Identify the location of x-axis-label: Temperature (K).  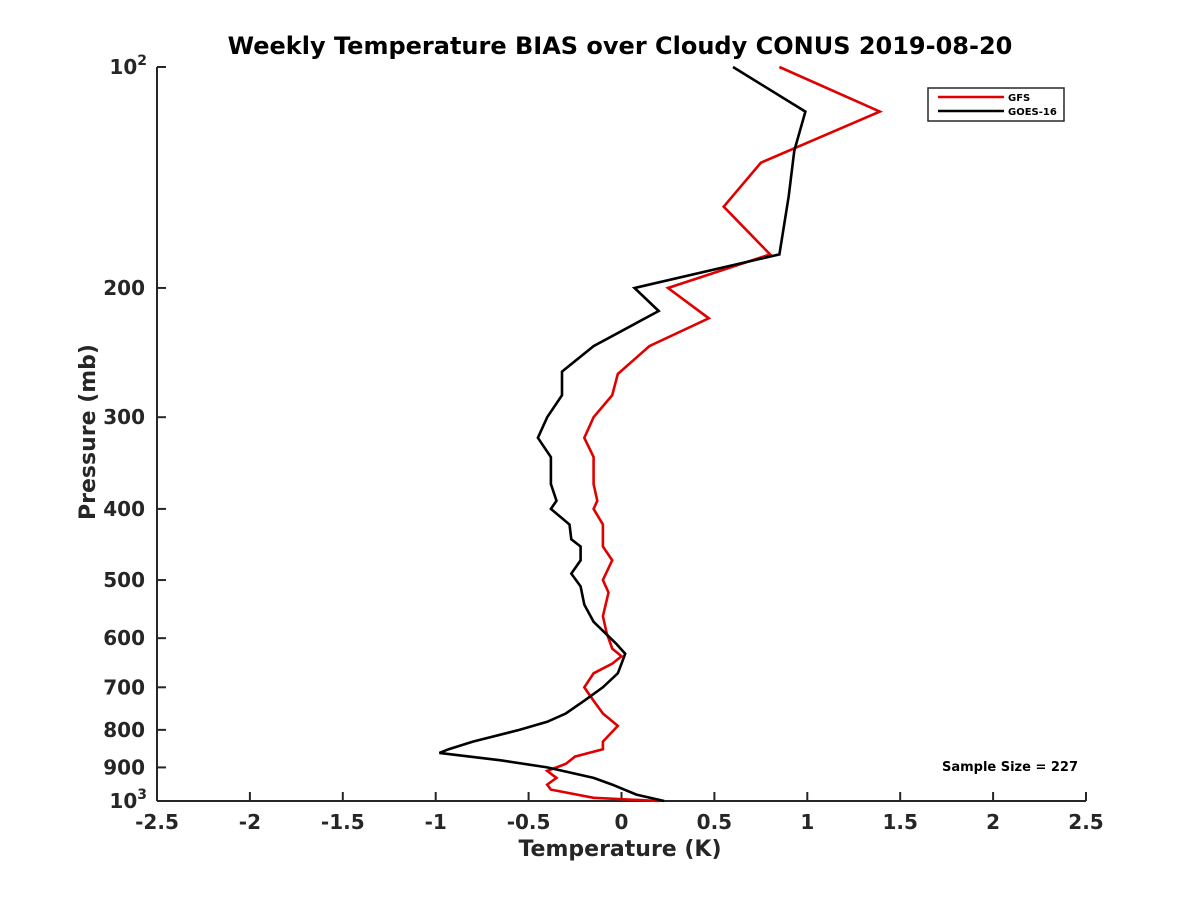
(619, 849).